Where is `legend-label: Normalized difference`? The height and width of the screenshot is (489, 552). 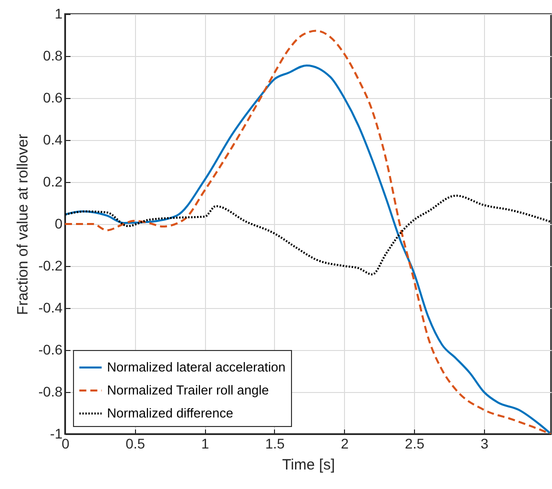
legend-label: Normalized difference is located at coordinates (170, 413).